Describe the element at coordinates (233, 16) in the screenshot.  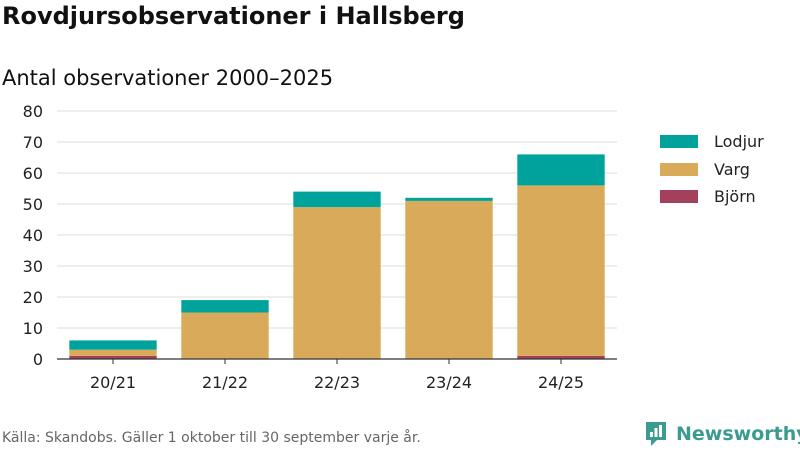
I see `chart-title: Rovdjursobservationer i Hallsberg` at that location.